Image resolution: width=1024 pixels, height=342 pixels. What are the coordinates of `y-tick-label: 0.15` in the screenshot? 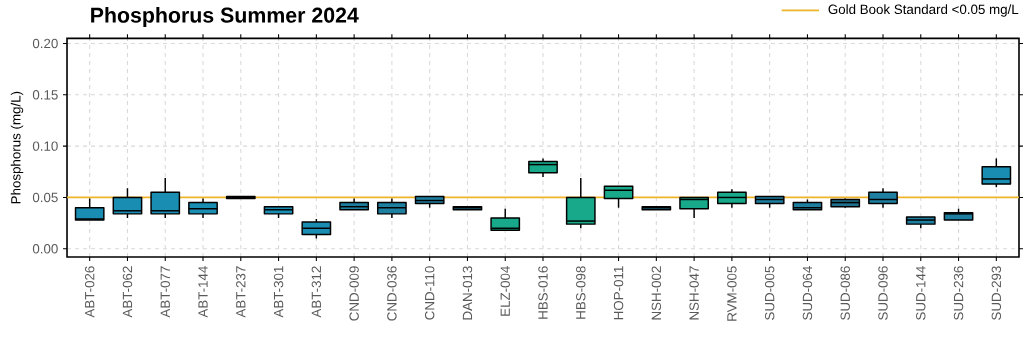 It's located at (45, 95).